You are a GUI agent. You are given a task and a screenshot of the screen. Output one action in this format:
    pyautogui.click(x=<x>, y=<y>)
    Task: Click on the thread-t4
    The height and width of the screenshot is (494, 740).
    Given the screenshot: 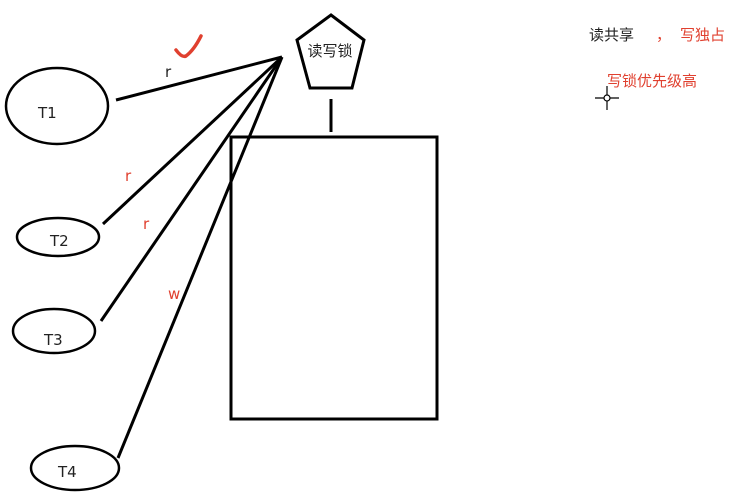 What is the action you would take?
    pyautogui.click(x=75, y=468)
    